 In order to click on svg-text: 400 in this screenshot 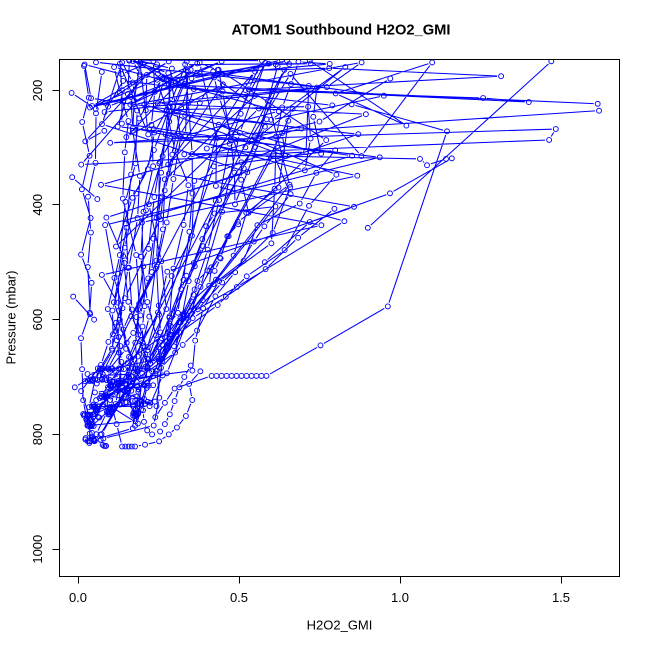, I will do `click(37, 205)`.